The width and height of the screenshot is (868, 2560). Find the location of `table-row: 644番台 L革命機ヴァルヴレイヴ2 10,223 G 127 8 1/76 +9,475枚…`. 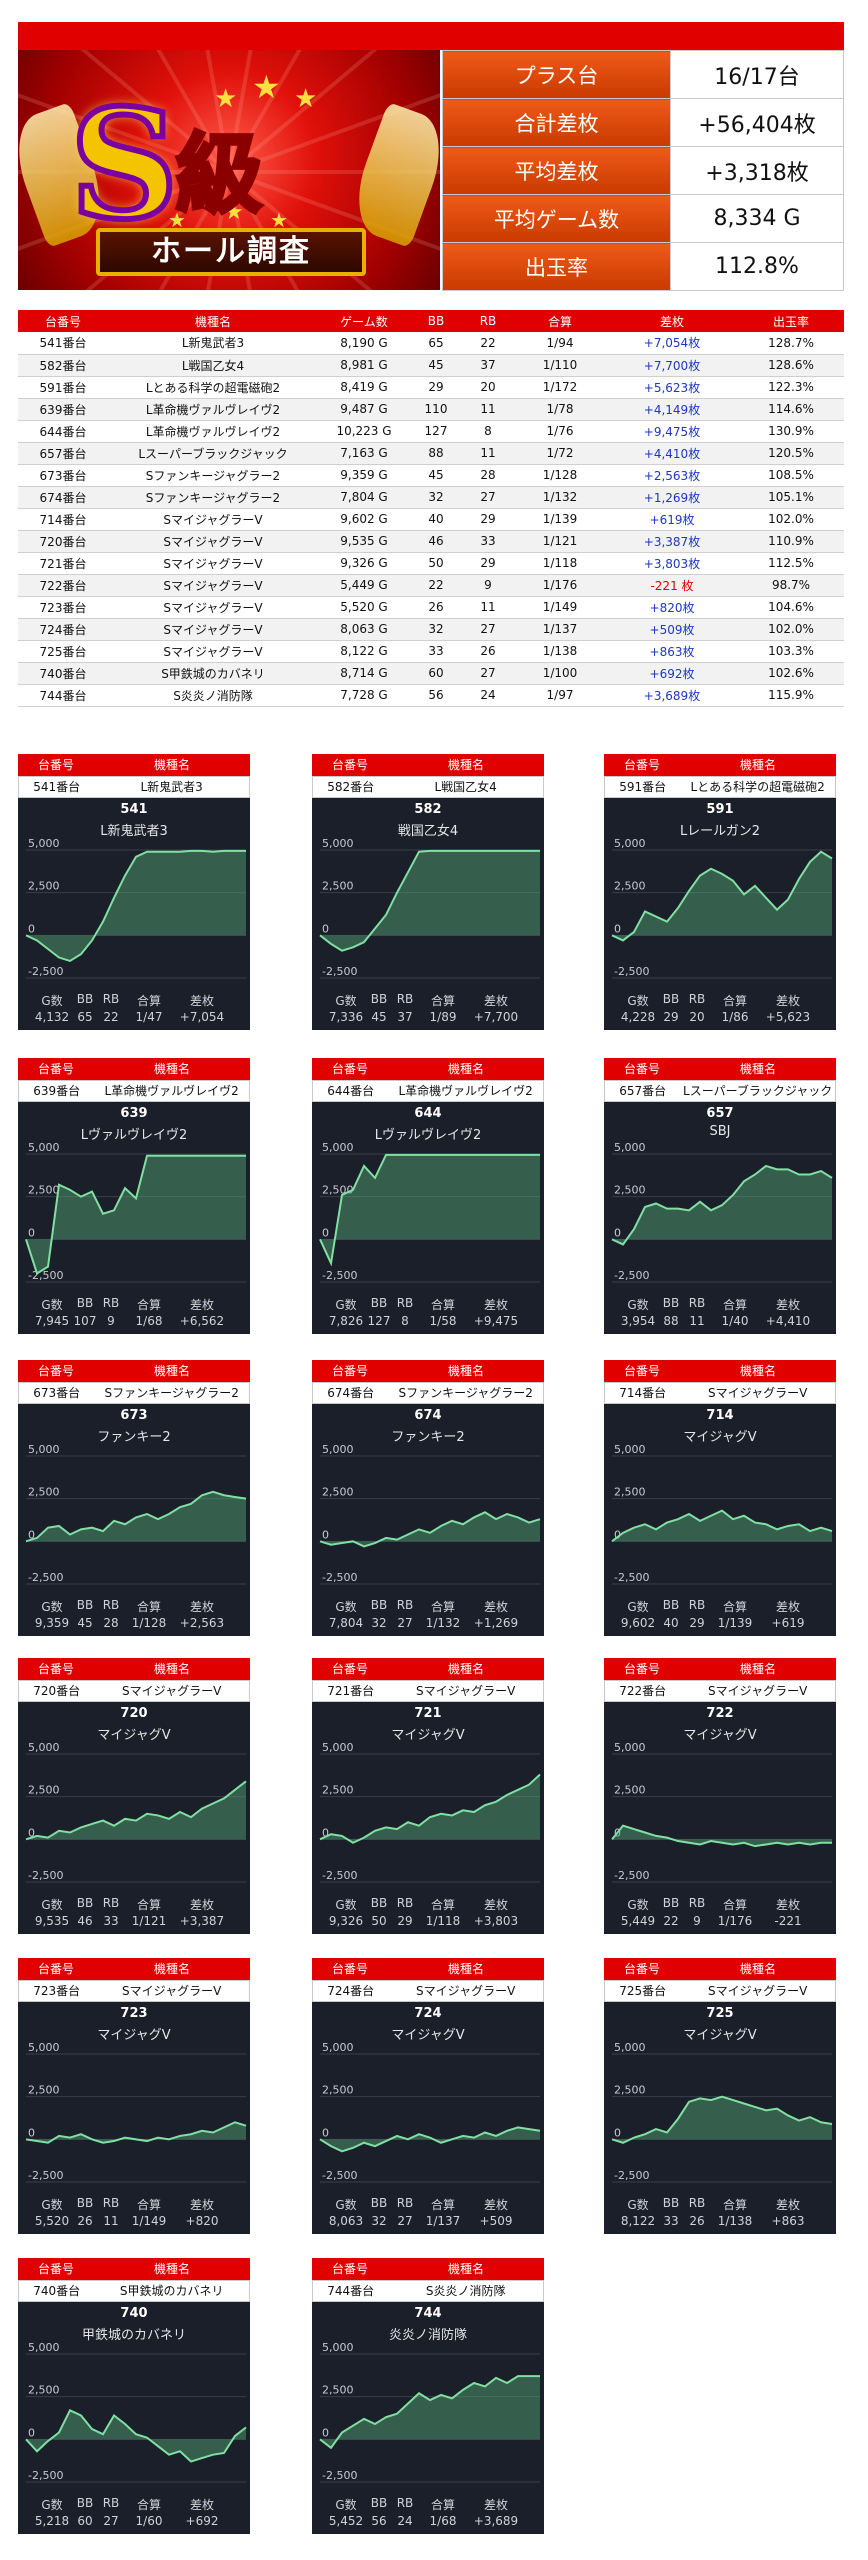

table-row: 644番台 L革命機ヴァルヴレイヴ2 10,223 G 127 8 1/76 +9,475枚… is located at coordinates (431, 431).